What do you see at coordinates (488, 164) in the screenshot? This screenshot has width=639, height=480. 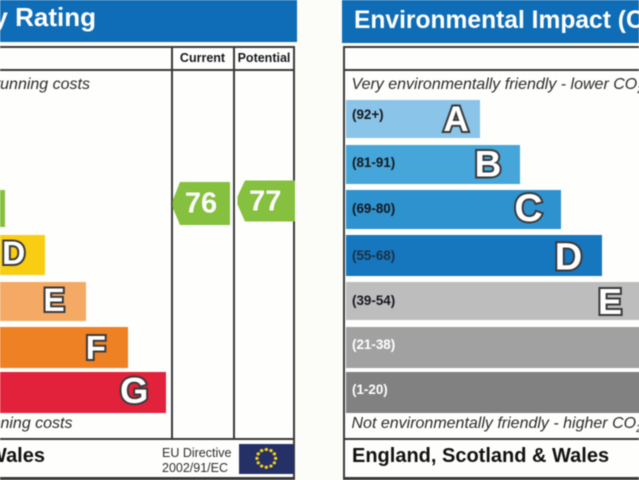 I see `svg-text: B` at bounding box center [488, 164].